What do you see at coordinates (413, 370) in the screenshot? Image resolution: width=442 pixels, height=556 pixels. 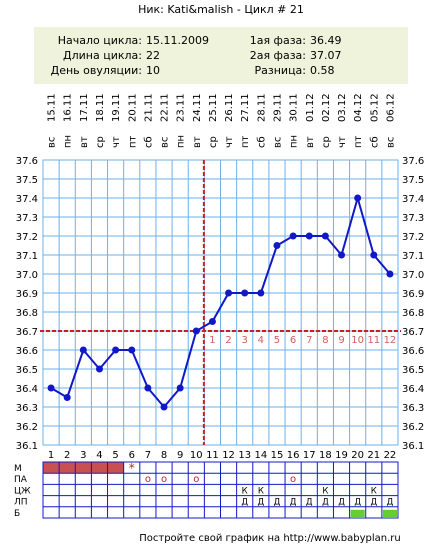 I see `y-tick-label-right: 36.5` at bounding box center [413, 370].